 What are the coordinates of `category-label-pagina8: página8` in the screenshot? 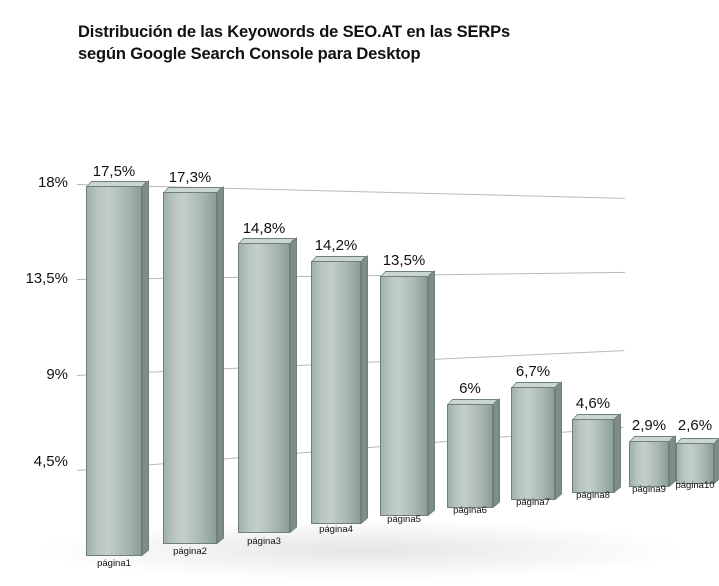 It's located at (593, 495).